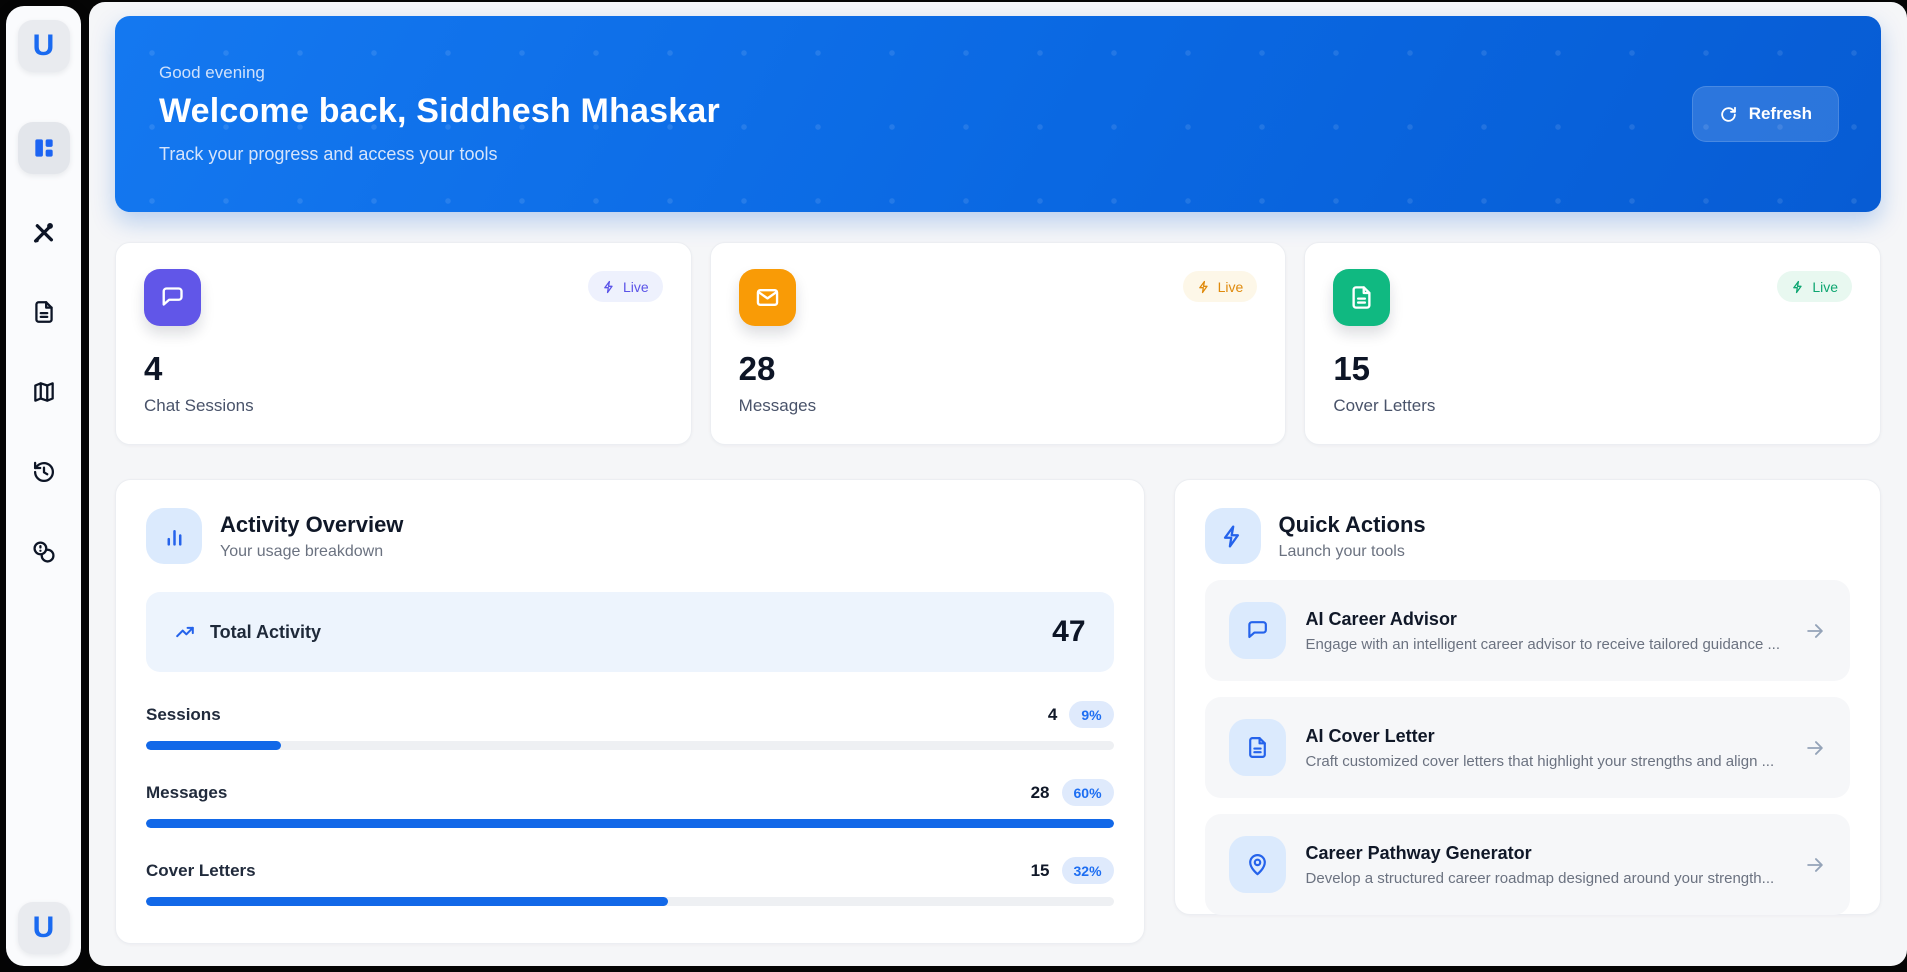  I want to click on sidebar-item-tools, so click(44, 232).